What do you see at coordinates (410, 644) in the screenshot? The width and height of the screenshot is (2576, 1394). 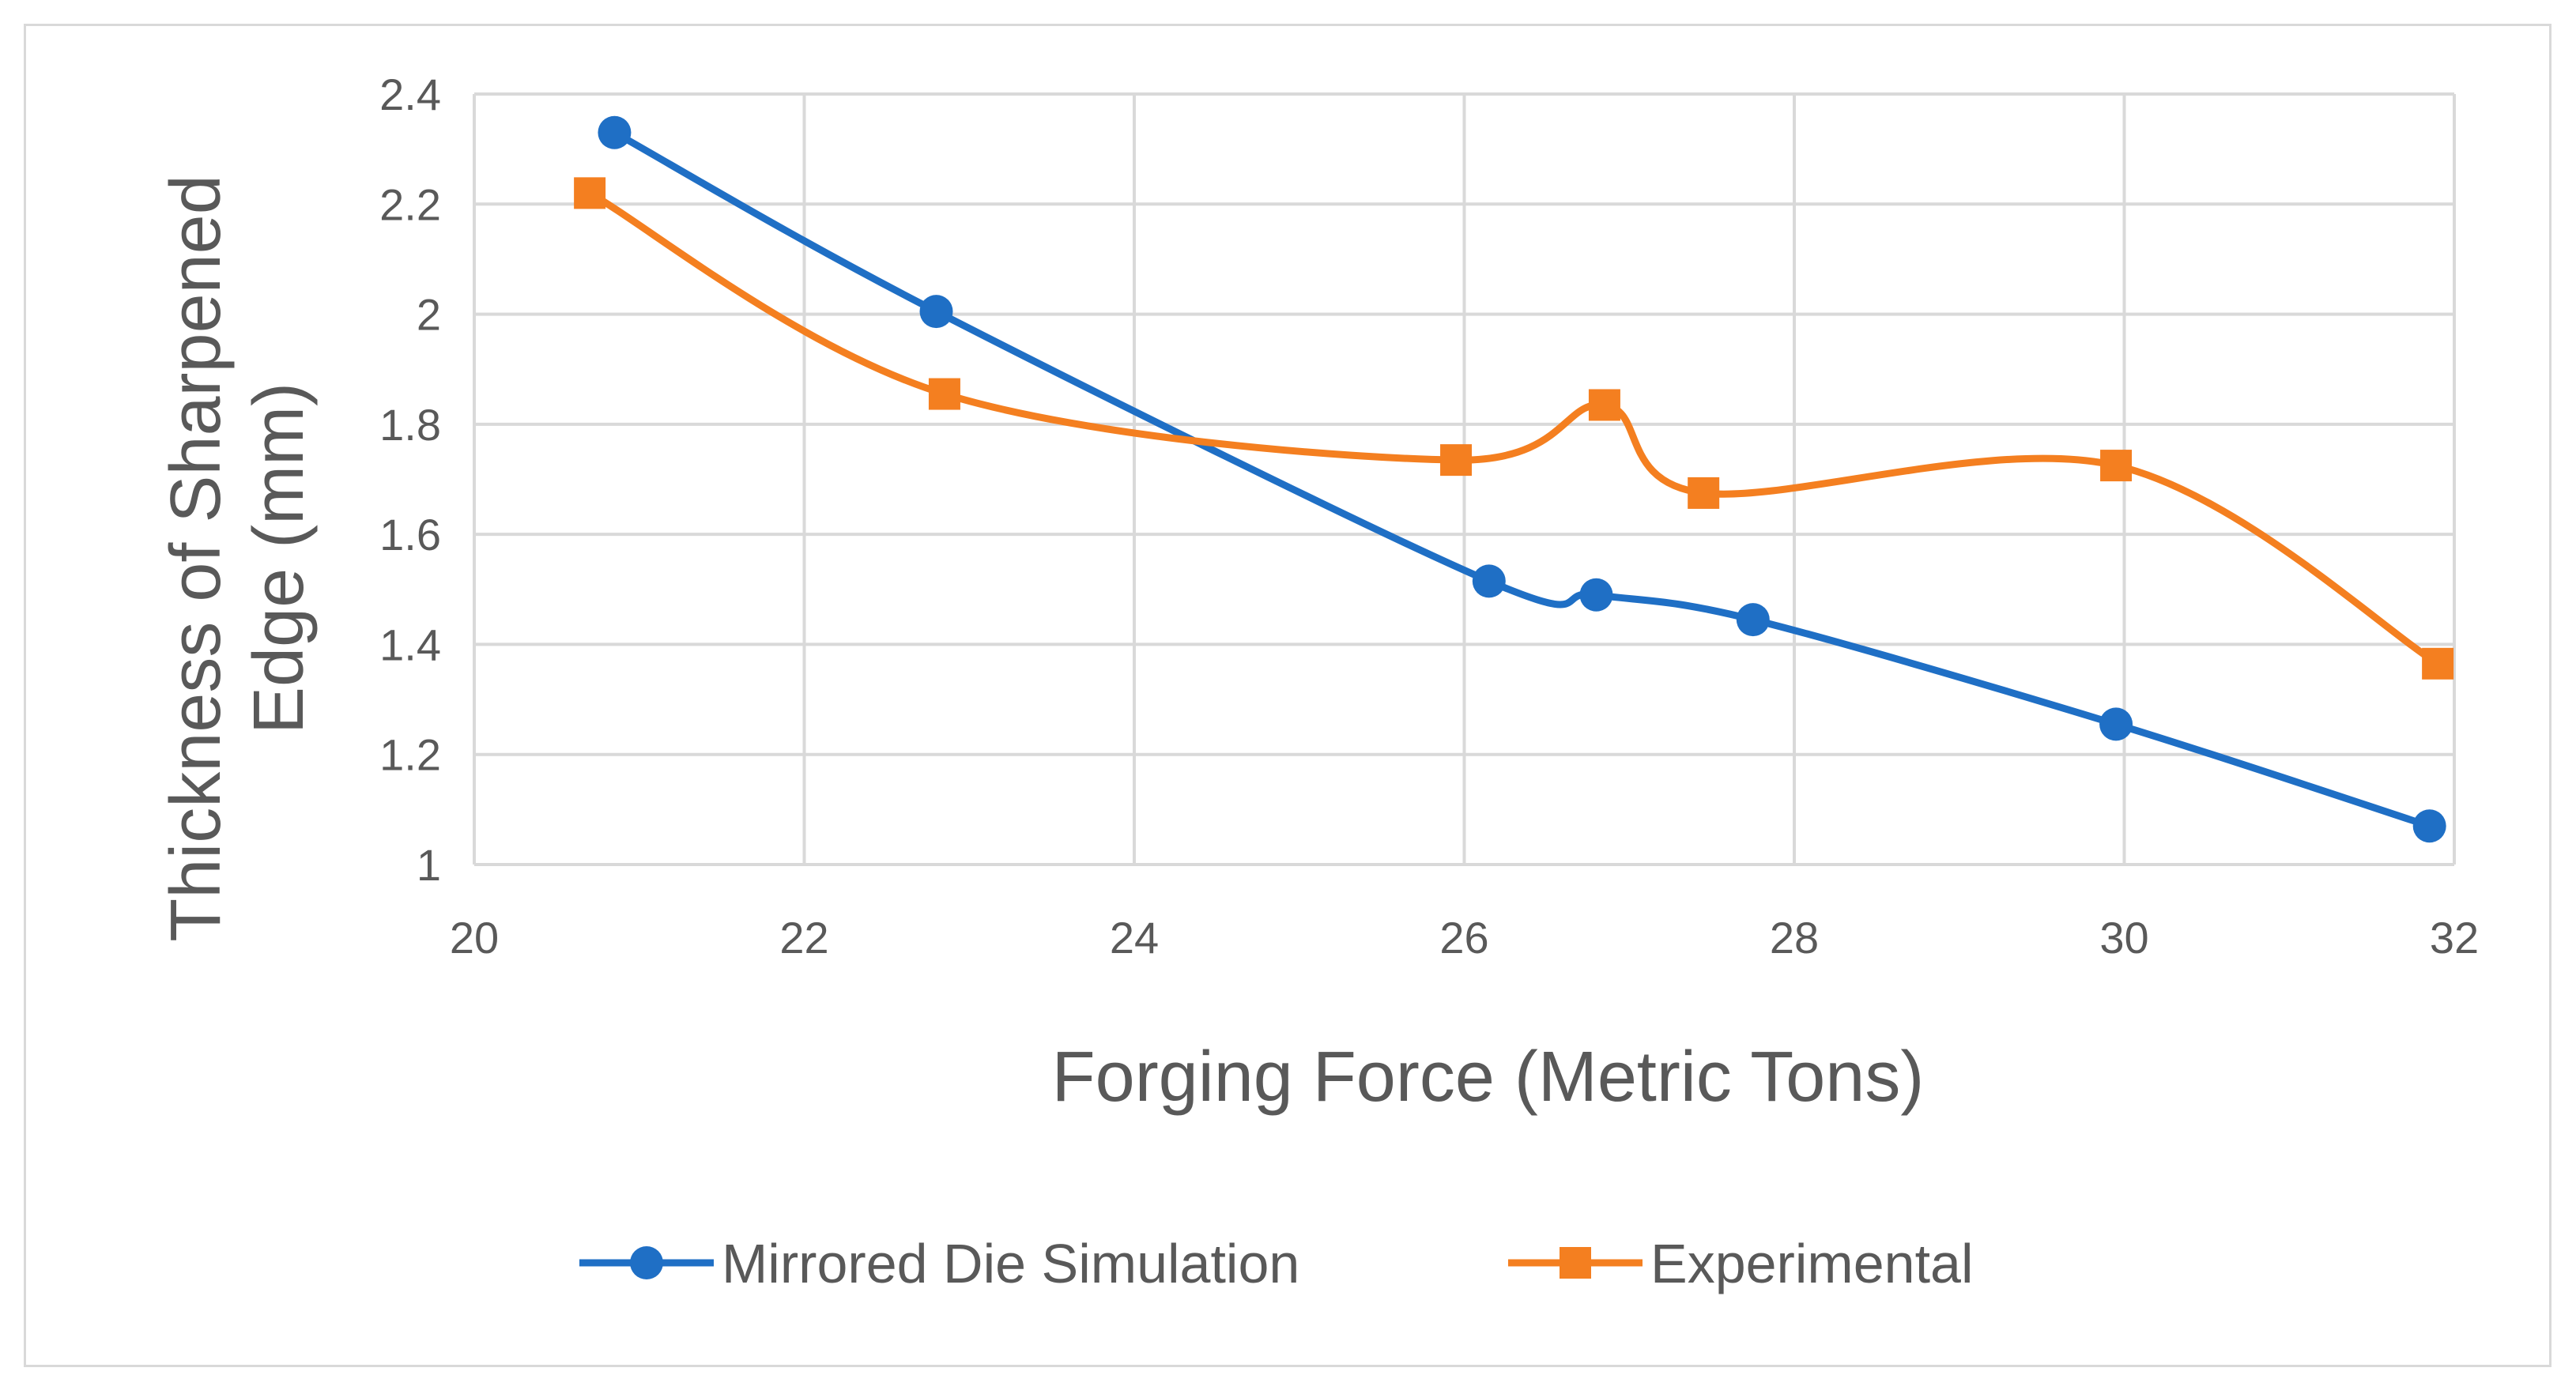 I see `y-tick-label: 1.4` at bounding box center [410, 644].